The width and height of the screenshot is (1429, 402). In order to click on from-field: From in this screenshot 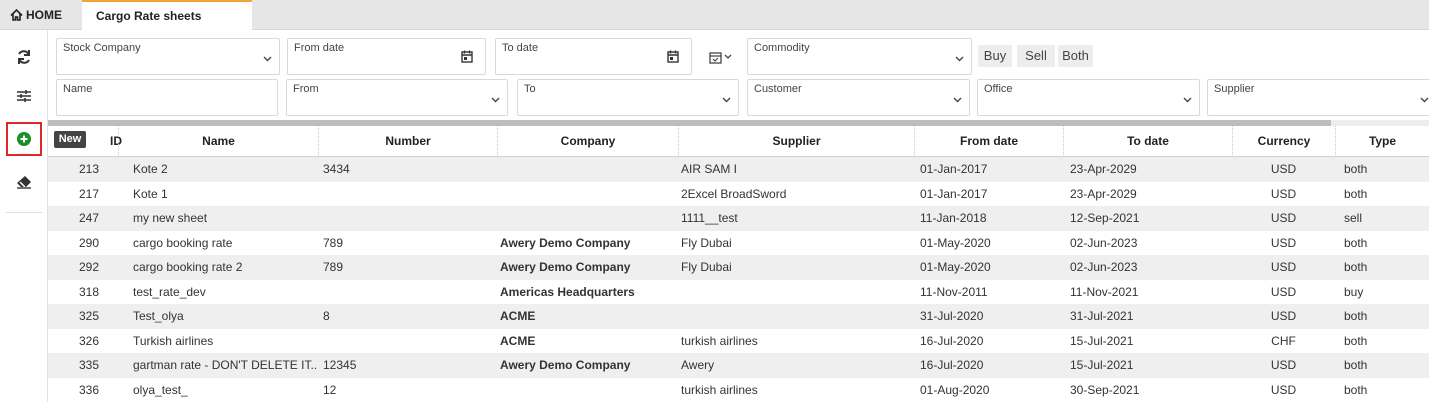, I will do `click(397, 97)`.